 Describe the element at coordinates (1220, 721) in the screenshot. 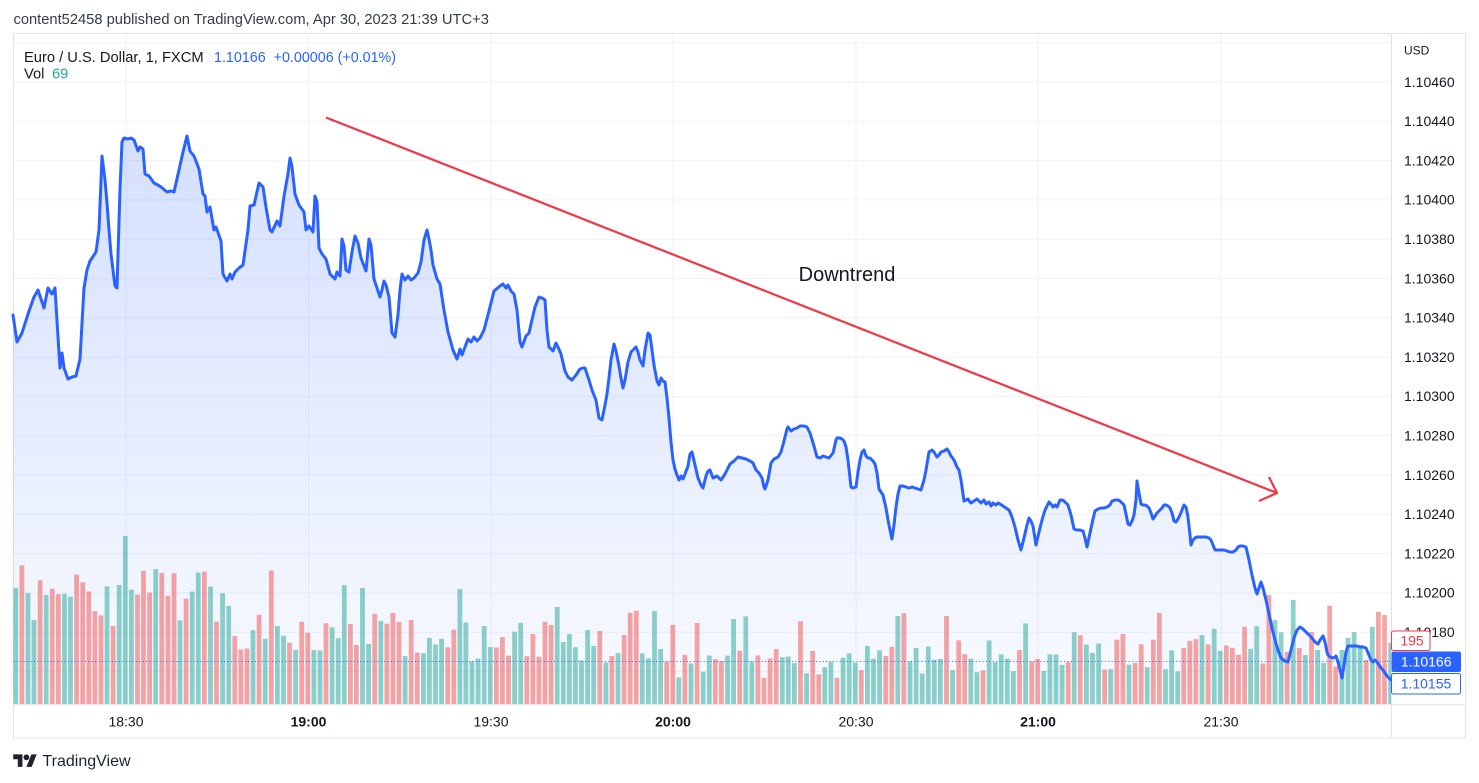

I see `svg-text: 21:30` at that location.